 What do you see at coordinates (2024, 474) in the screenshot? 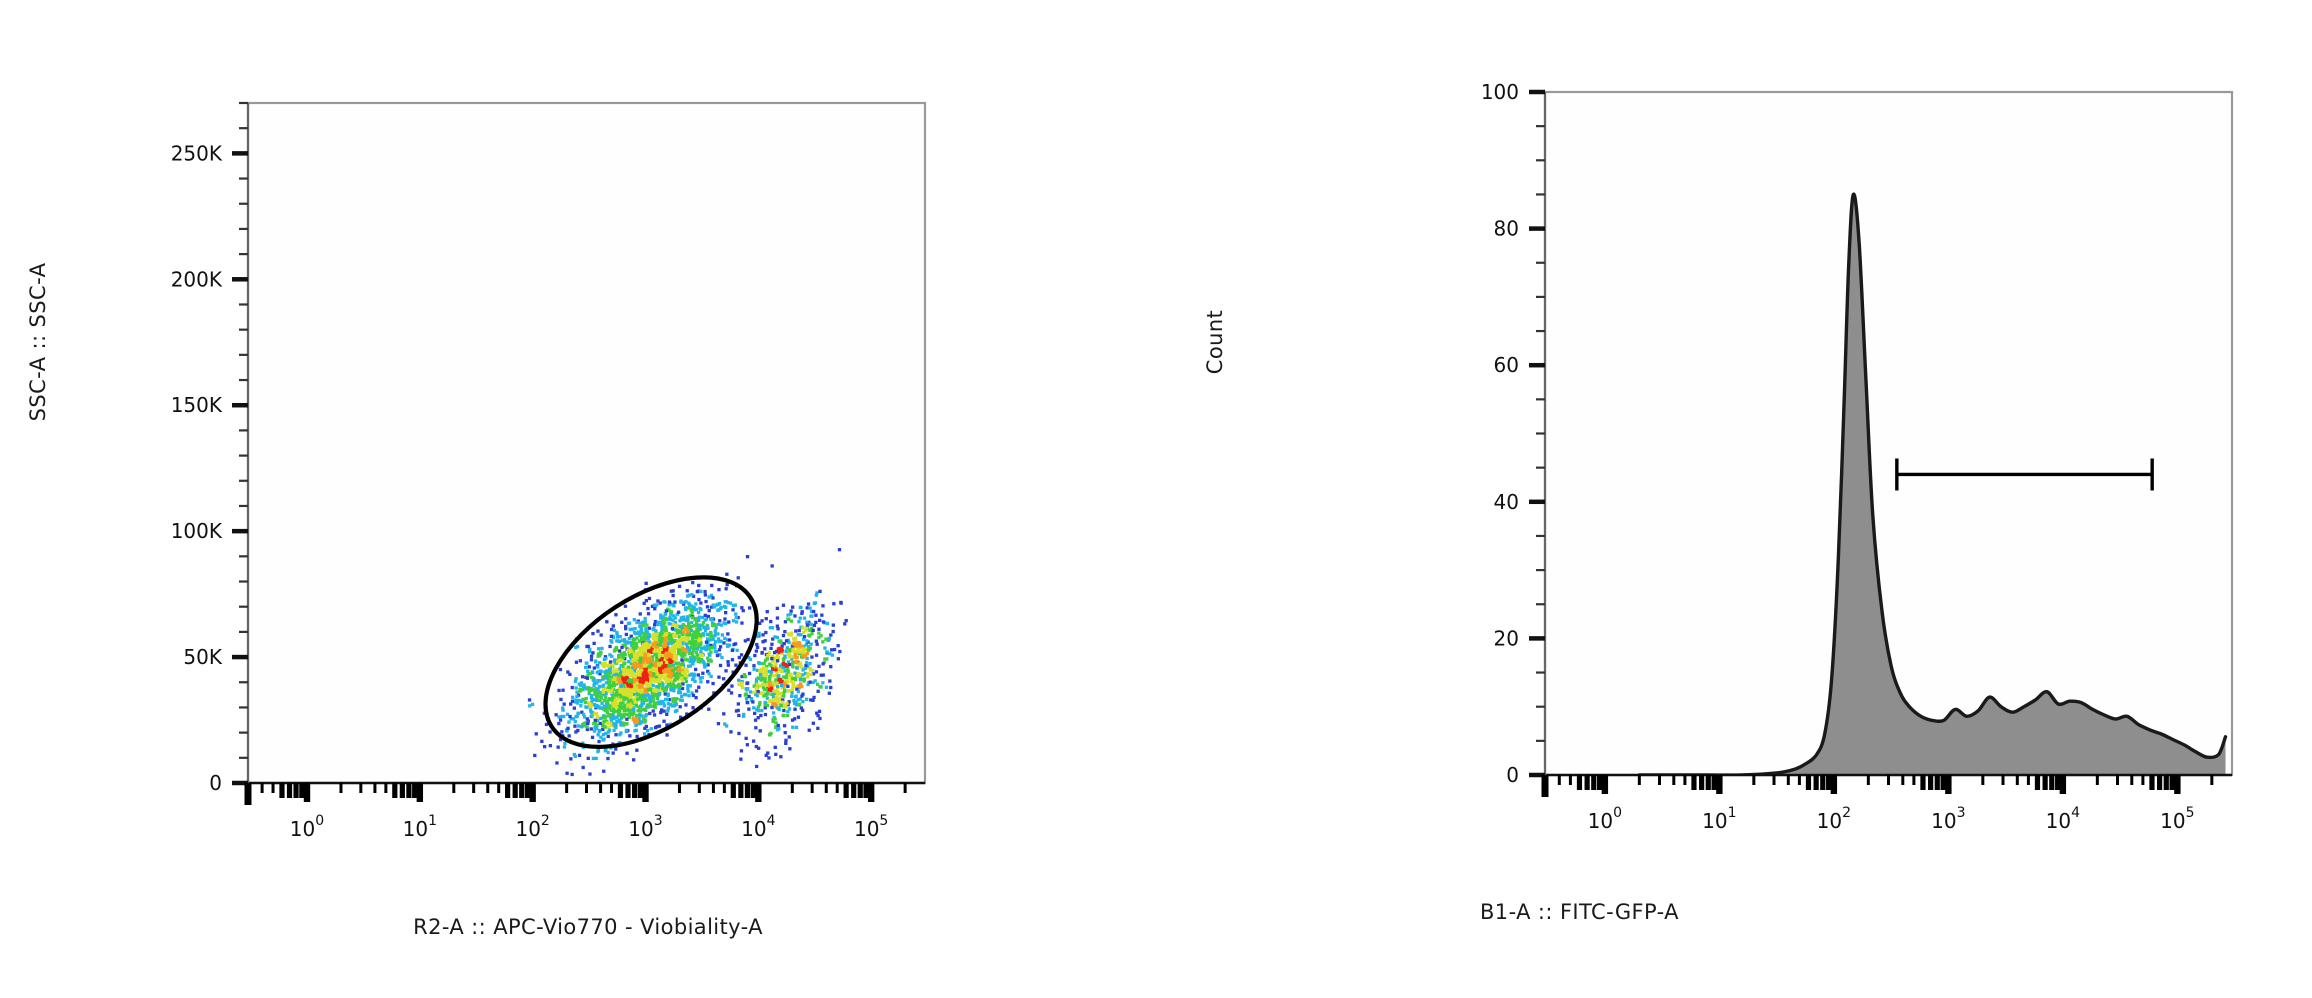
I see `gfp-positive-gate-marker` at bounding box center [2024, 474].